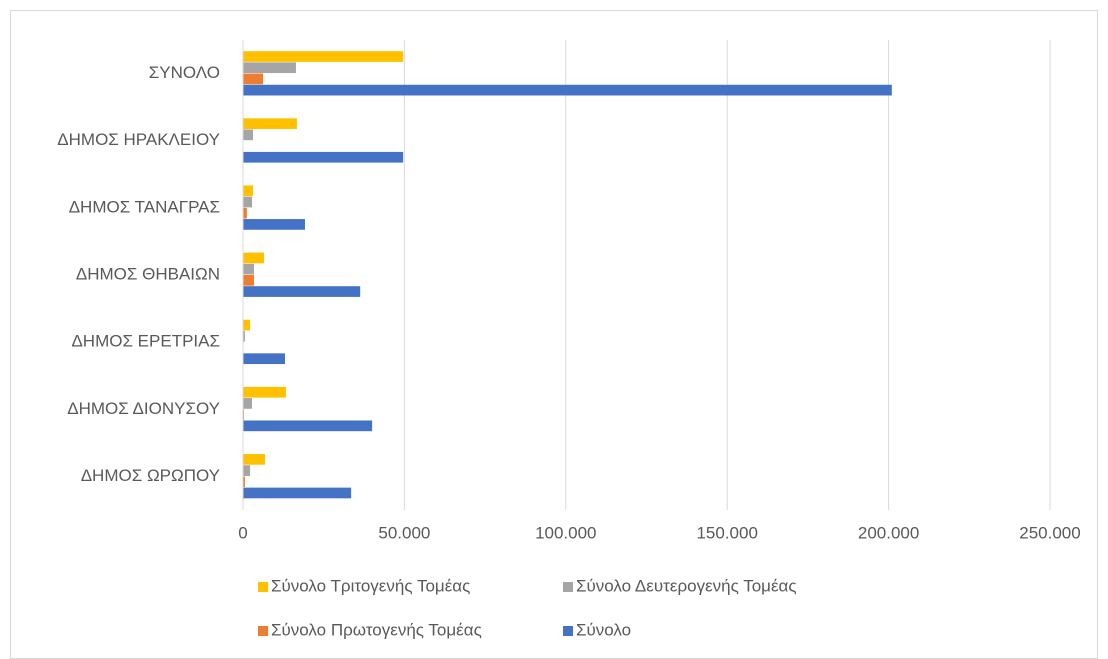  Describe the element at coordinates (404, 532) in the screenshot. I see `x-tick-label: 50.000` at that location.